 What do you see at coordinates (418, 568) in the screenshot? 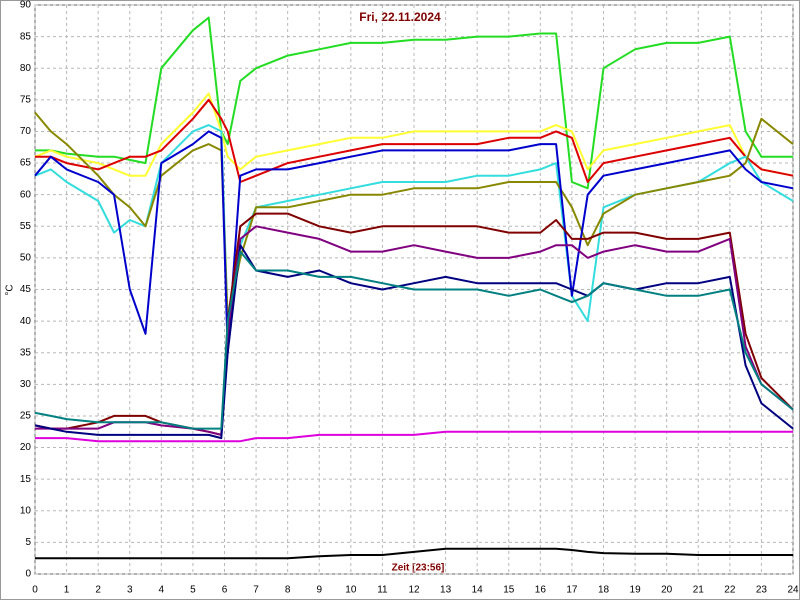
I see `x-axis-label: Zeit [23:56]` at bounding box center [418, 568].